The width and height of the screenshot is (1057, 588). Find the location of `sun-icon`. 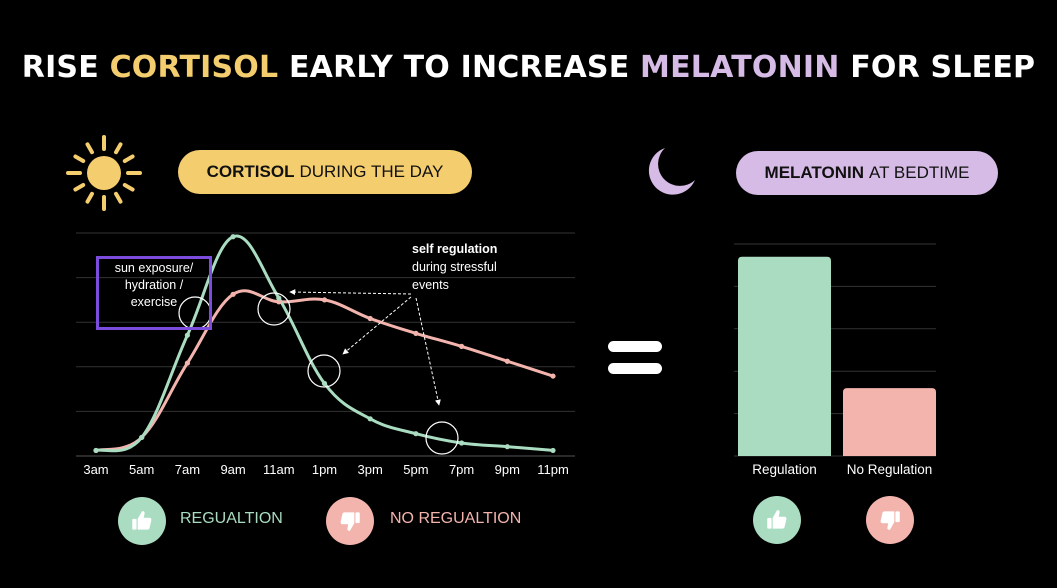

sun-icon is located at coordinates (104, 173).